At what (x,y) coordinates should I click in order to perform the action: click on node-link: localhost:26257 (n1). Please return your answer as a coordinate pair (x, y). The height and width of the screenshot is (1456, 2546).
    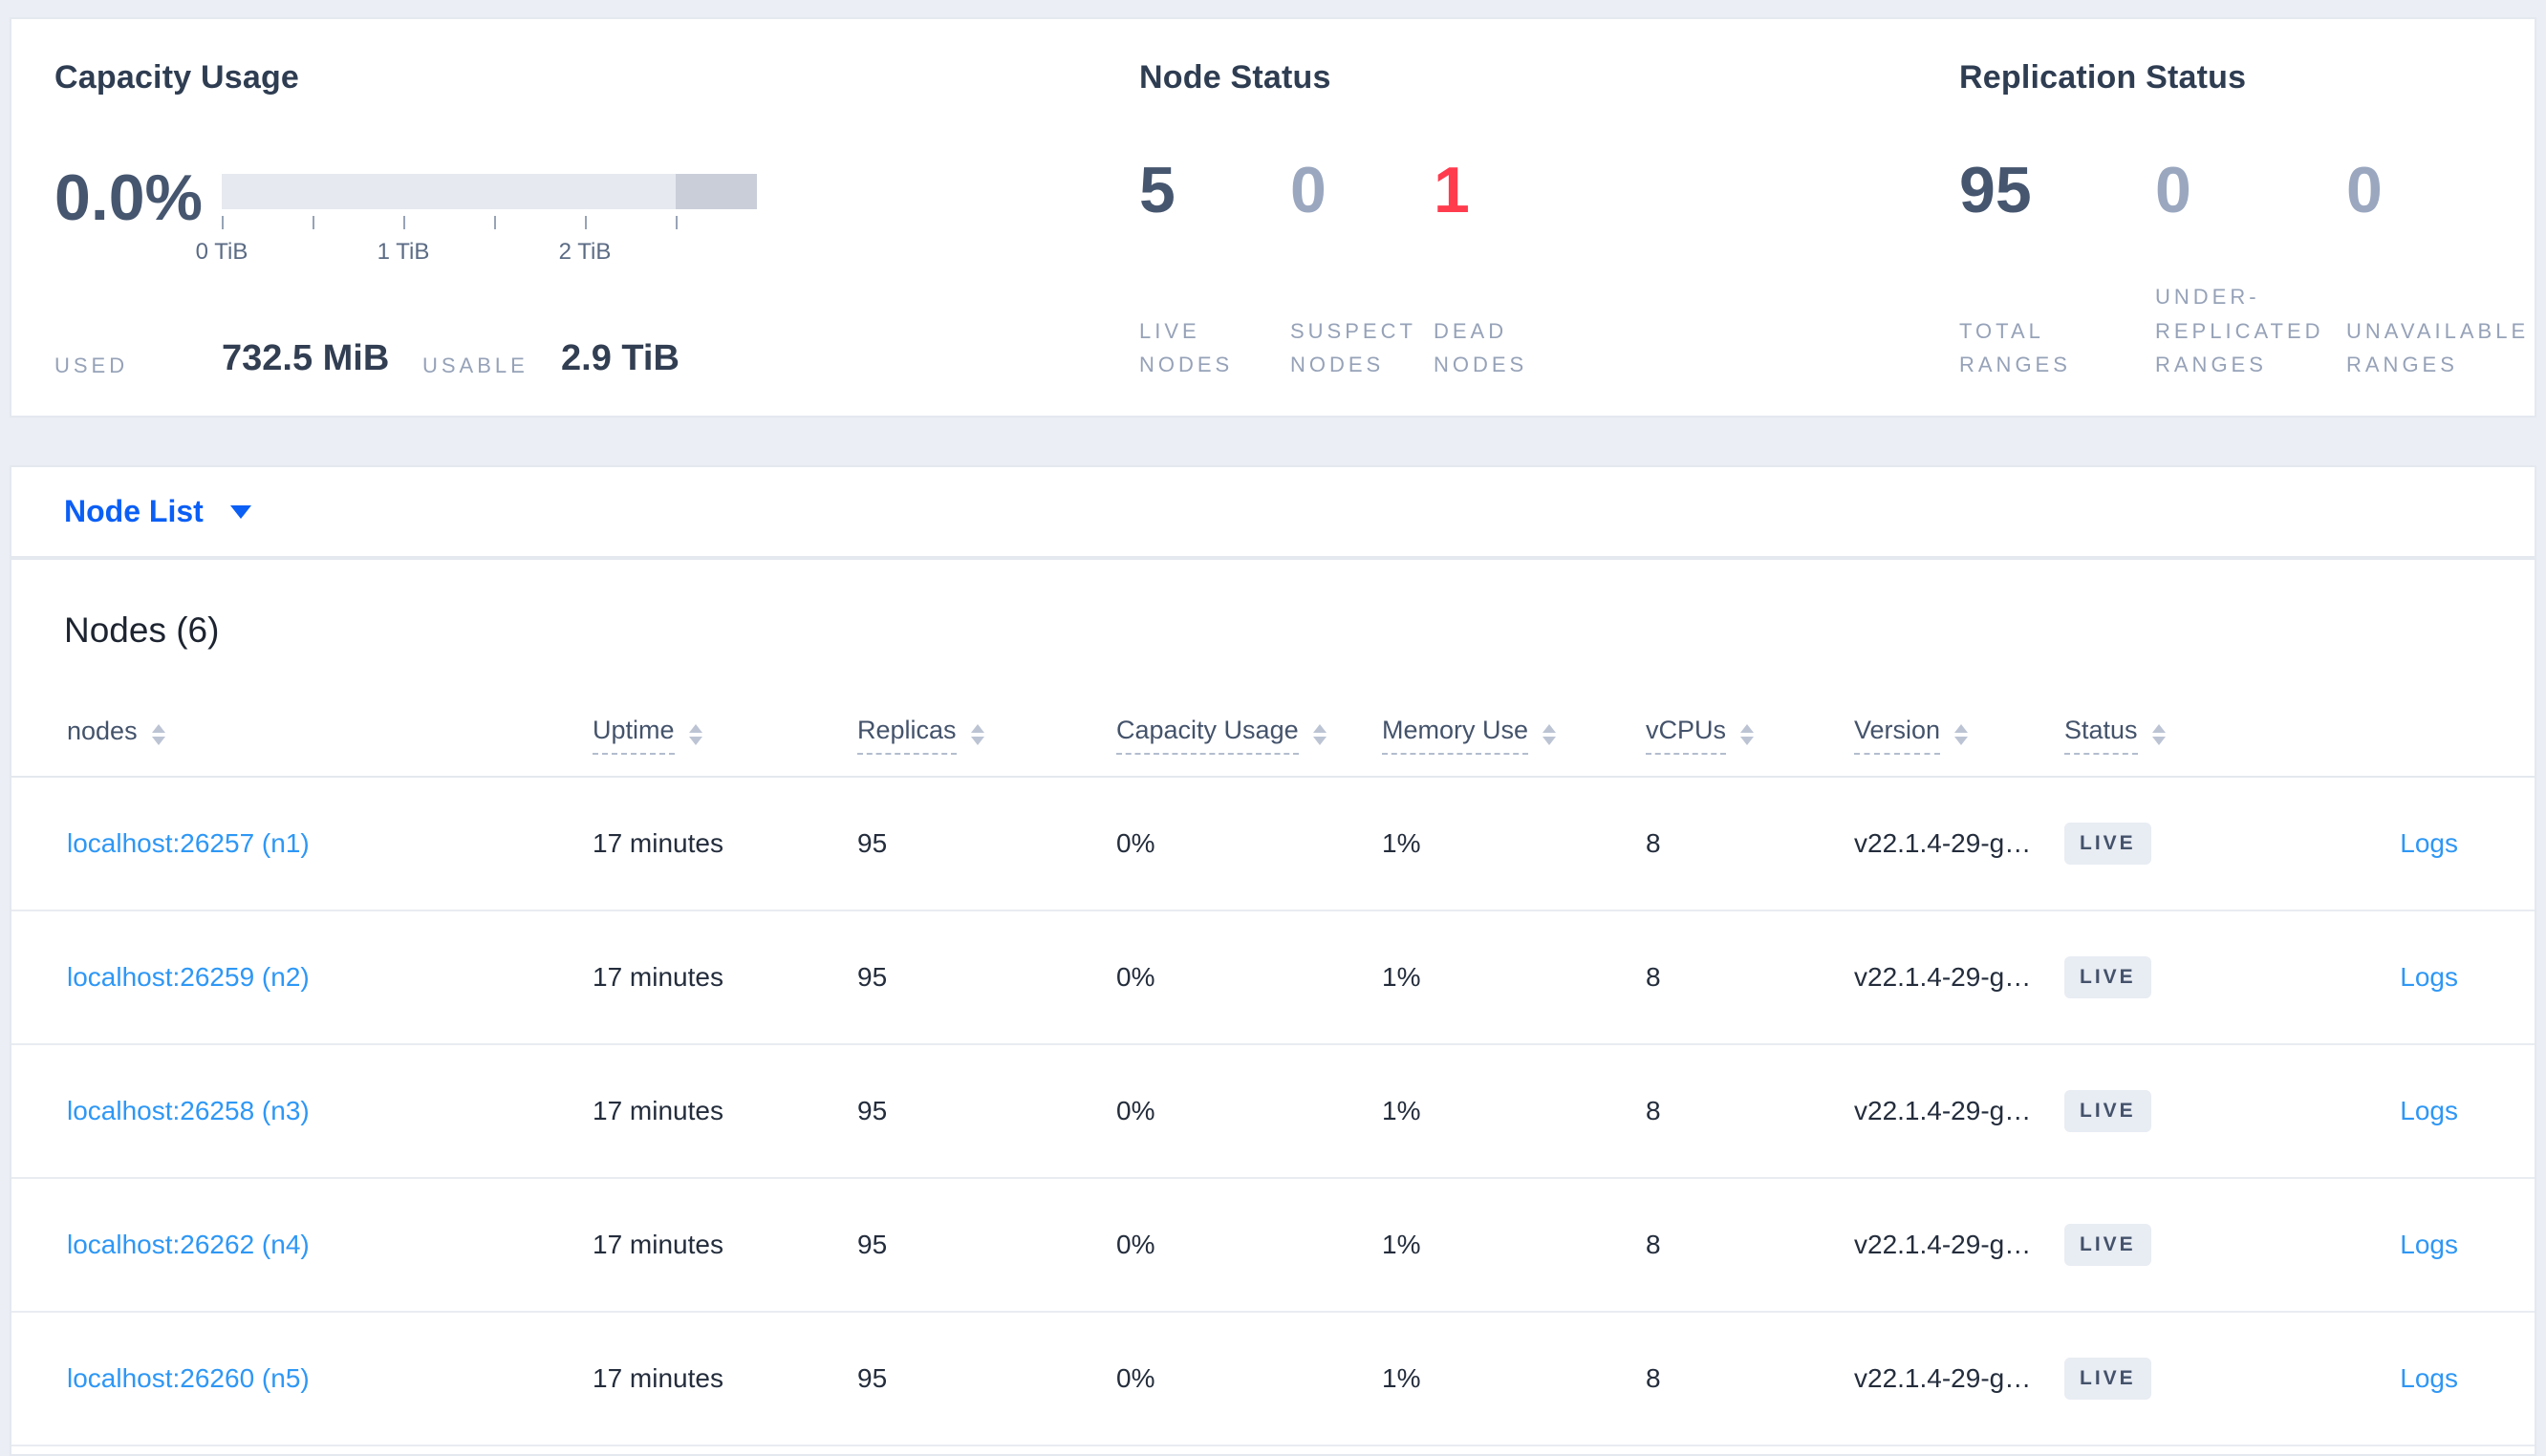
    Looking at the image, I should click on (188, 843).